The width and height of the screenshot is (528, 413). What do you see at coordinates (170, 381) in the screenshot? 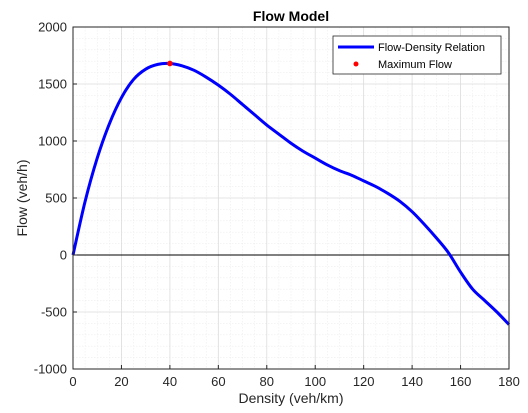
I see `x-tick-label: 40` at bounding box center [170, 381].